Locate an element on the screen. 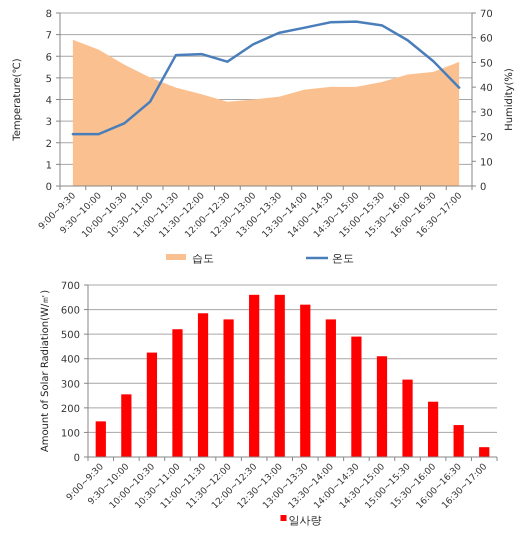 This screenshot has height=533, width=524. y2-axis-title: Humidity(%) is located at coordinates (509, 99).